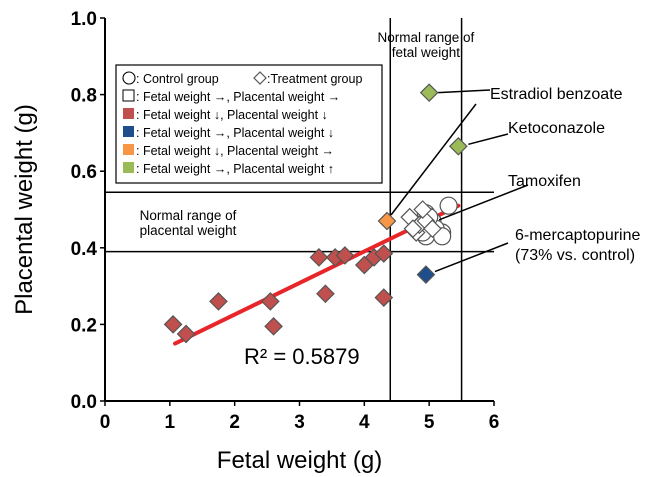 The height and width of the screenshot is (477, 672). Describe the element at coordinates (84, 96) in the screenshot. I see `y-tick-label: 0.8` at that location.